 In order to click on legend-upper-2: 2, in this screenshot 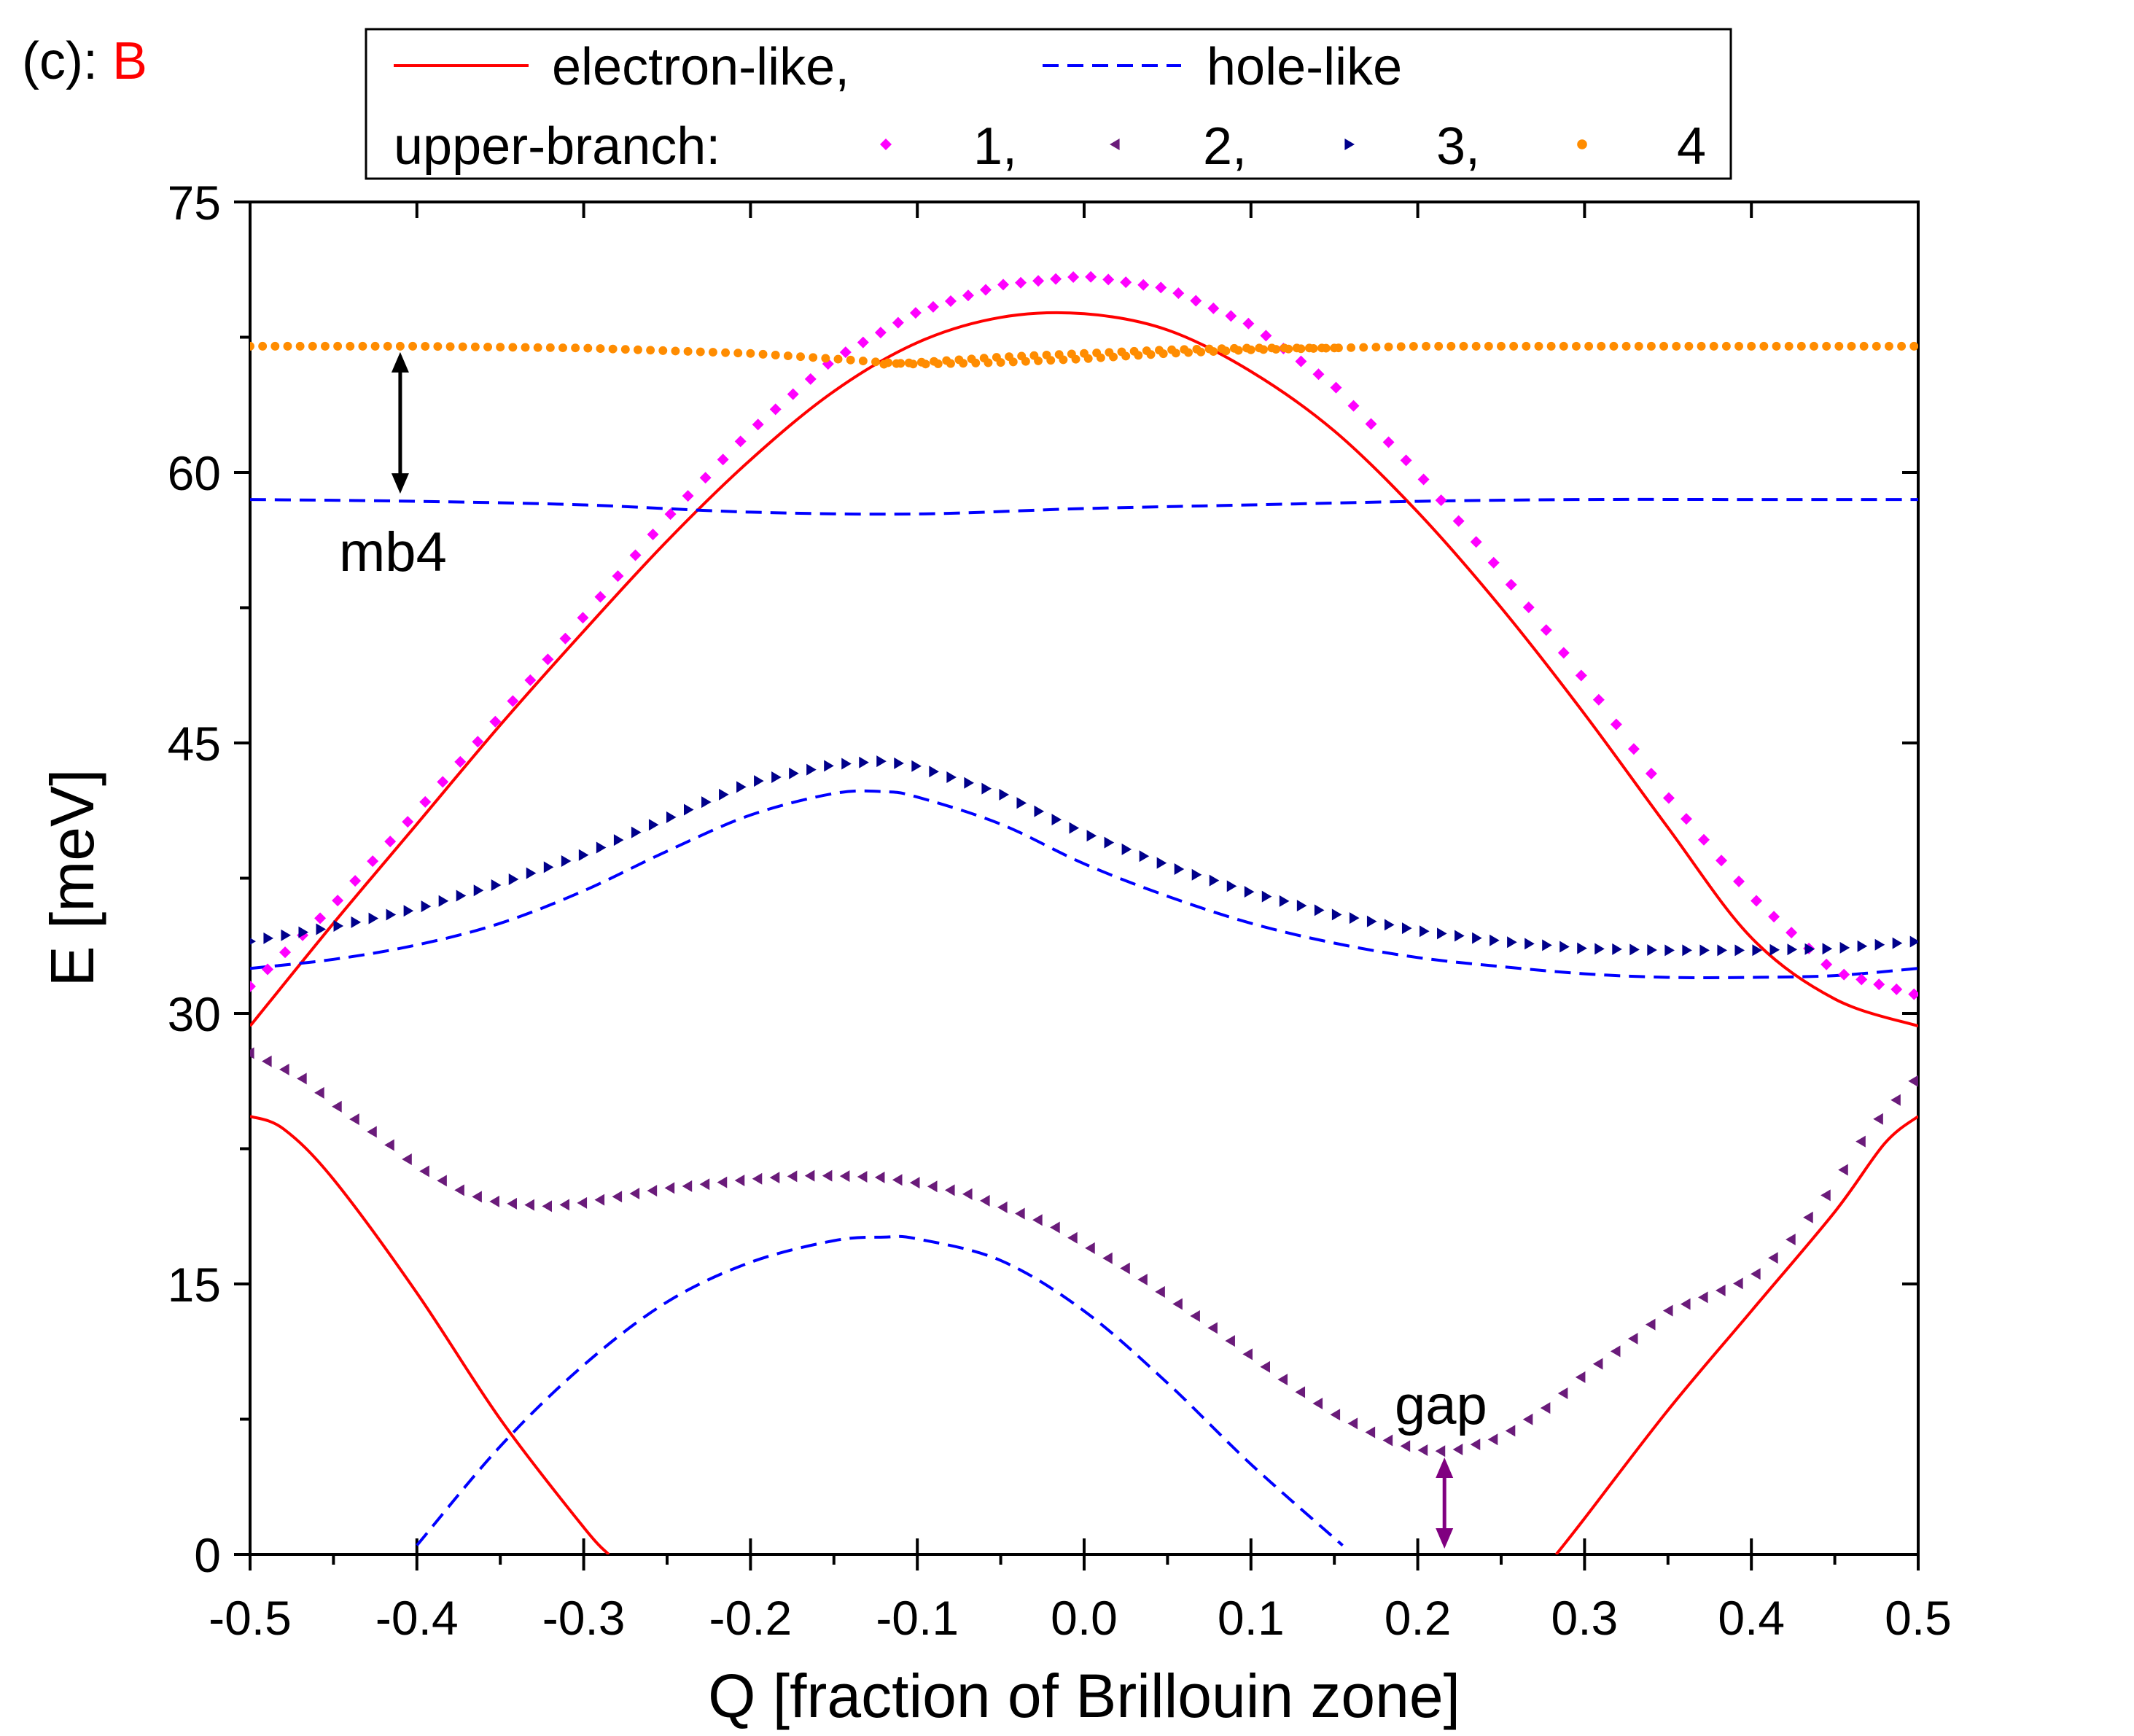, I will do `click(1225, 147)`.